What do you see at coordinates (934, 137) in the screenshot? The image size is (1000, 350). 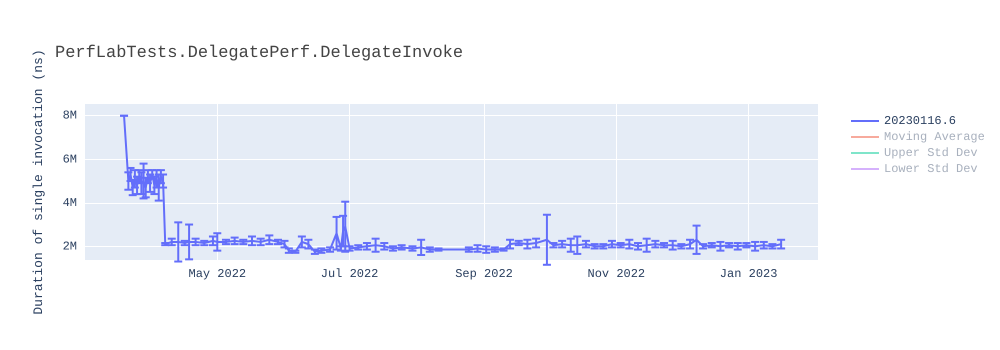 I see `legend-label: Moving Average` at bounding box center [934, 137].